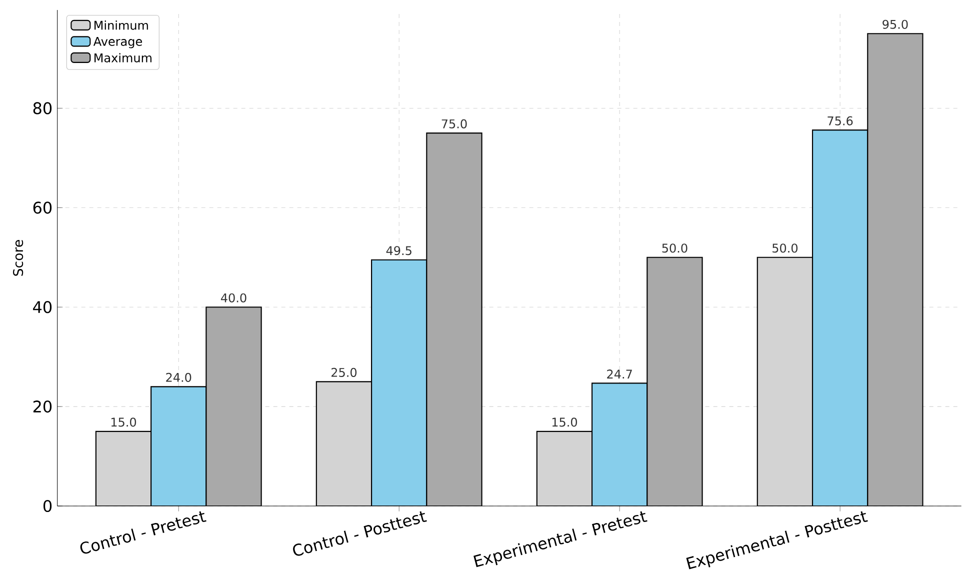  Describe the element at coordinates (123, 57) in the screenshot. I see `legend-label: Maximum` at that location.